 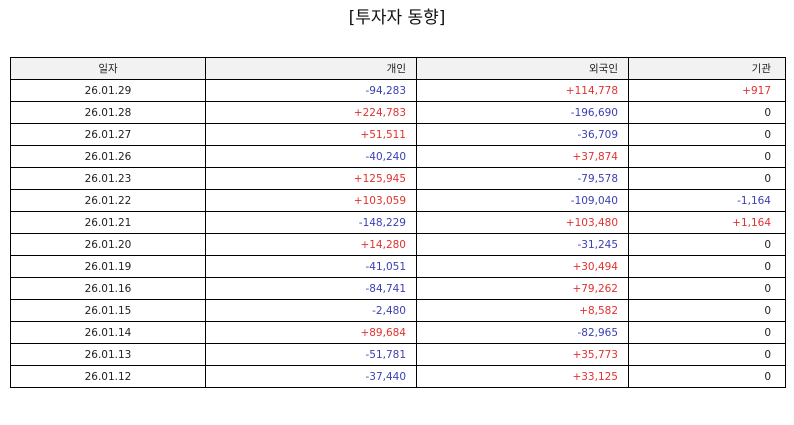 I want to click on cell-individual: +224,783, so click(x=311, y=112).